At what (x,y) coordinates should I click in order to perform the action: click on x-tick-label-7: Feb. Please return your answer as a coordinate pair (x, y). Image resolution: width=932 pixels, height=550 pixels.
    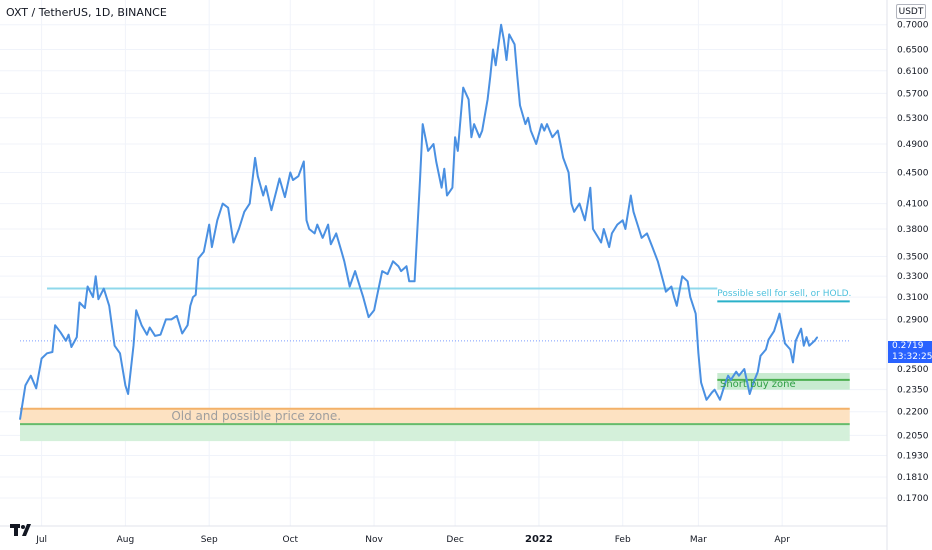
    Looking at the image, I should click on (623, 540).